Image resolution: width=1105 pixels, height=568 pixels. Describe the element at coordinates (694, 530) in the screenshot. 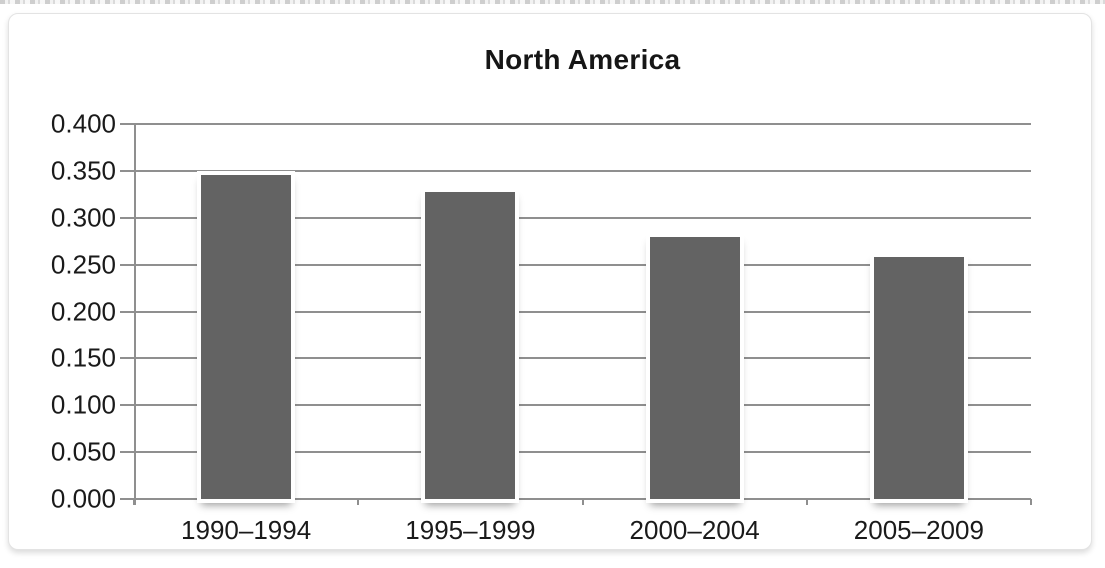

I see `x-category-label: 2000–2004` at that location.